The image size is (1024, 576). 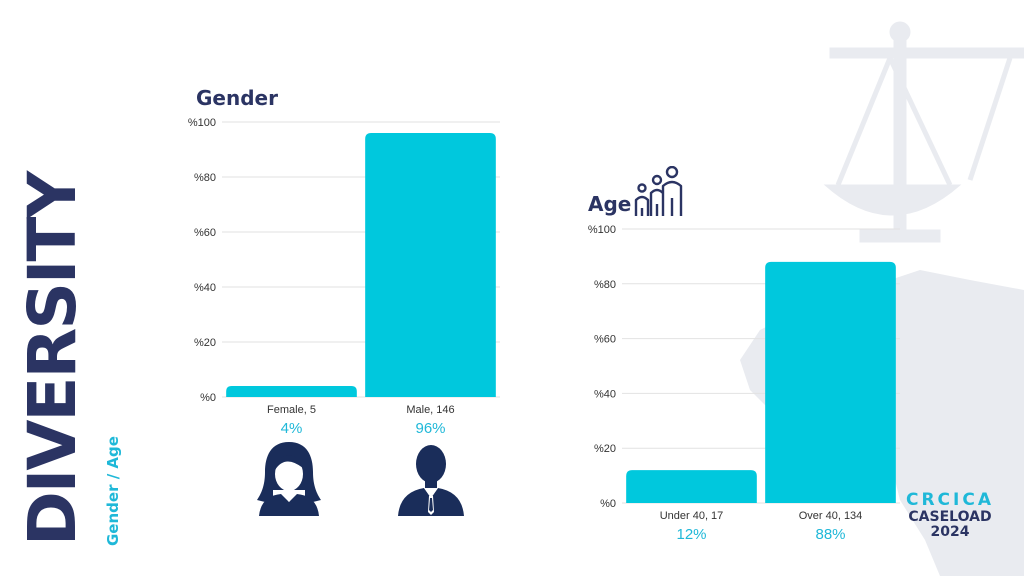 What do you see at coordinates (430, 410) in the screenshot?
I see `gender-category-label-1: Male, 146` at bounding box center [430, 410].